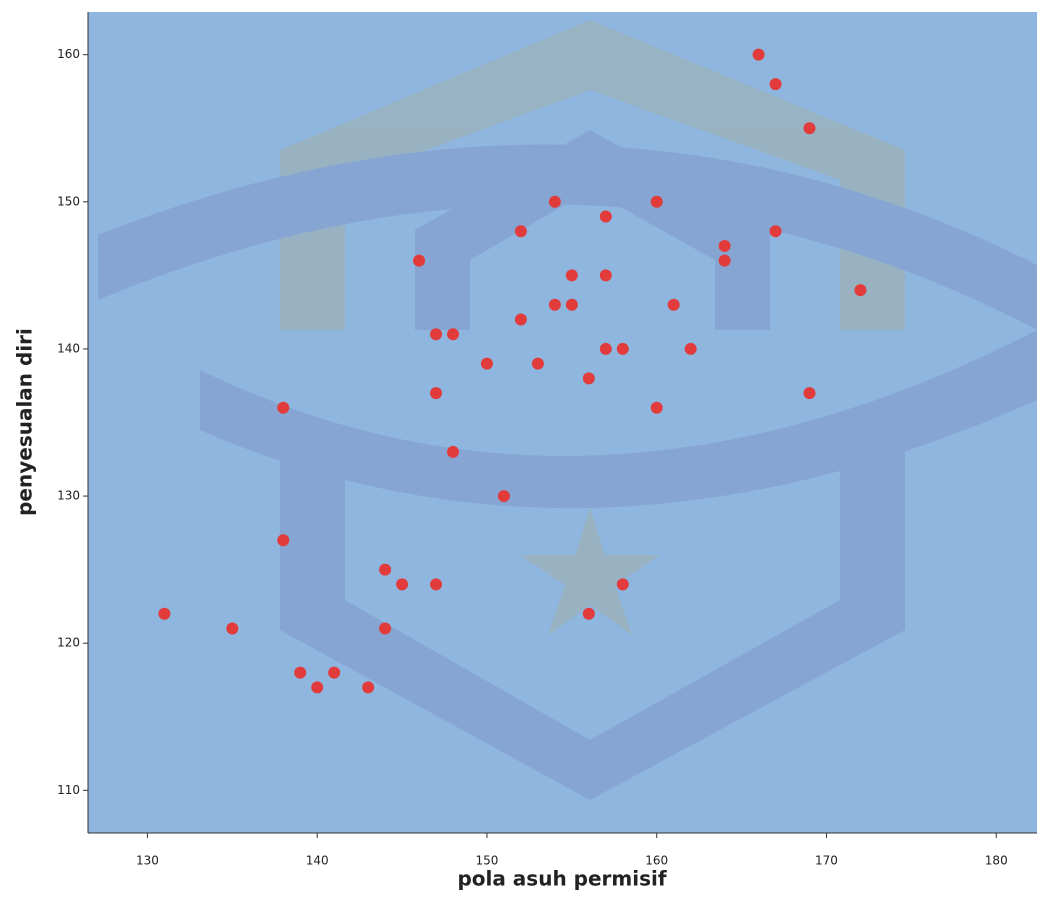 The width and height of the screenshot is (1037, 922). What do you see at coordinates (68, 348) in the screenshot?
I see `y-tick-label: 140` at bounding box center [68, 348].